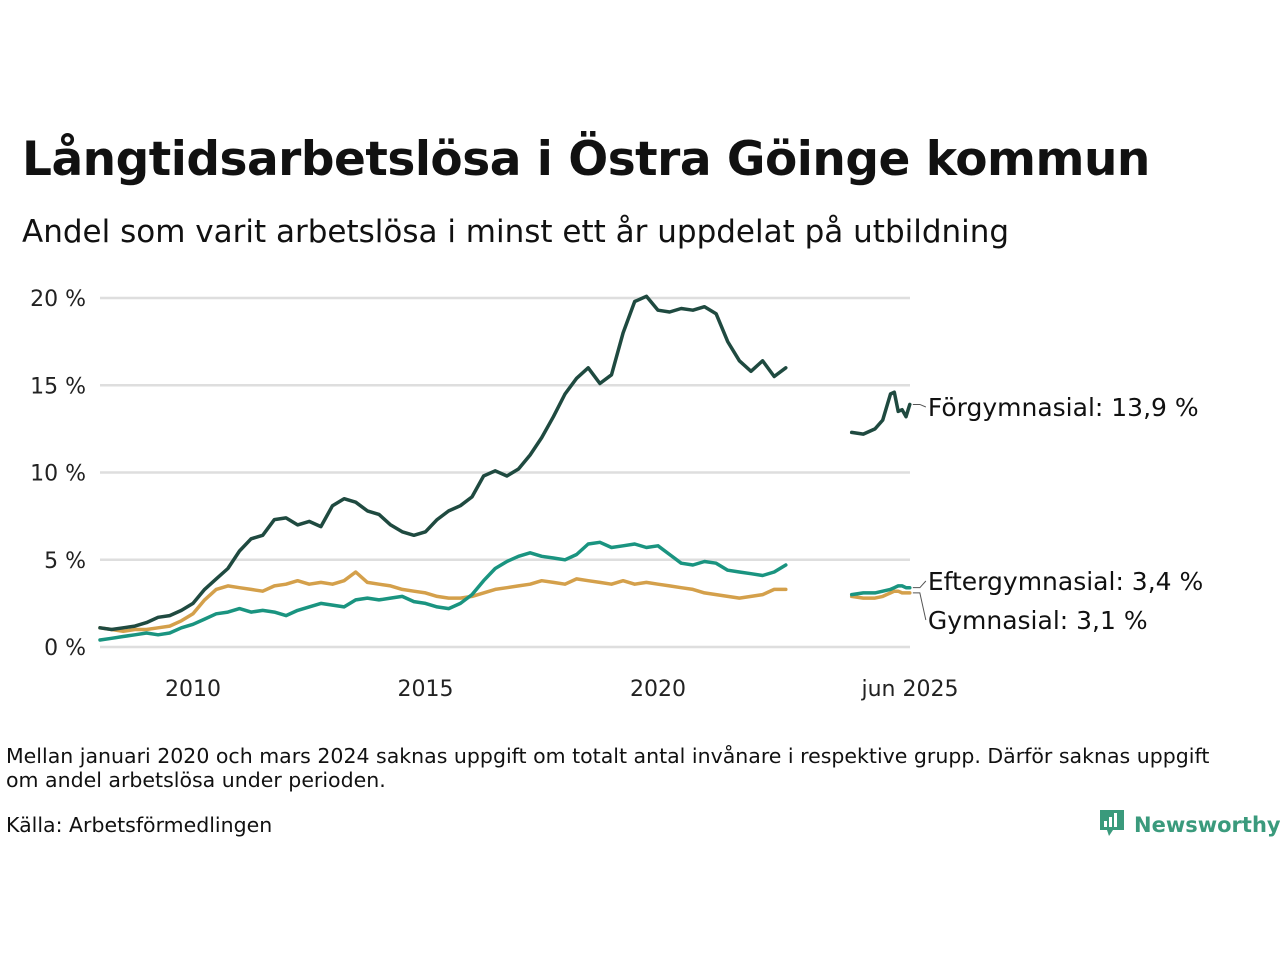 This screenshot has height=960, width=1280. I want to click on end-label-förgymnasial: Förgymnasial: 13,9 %, so click(1063, 407).